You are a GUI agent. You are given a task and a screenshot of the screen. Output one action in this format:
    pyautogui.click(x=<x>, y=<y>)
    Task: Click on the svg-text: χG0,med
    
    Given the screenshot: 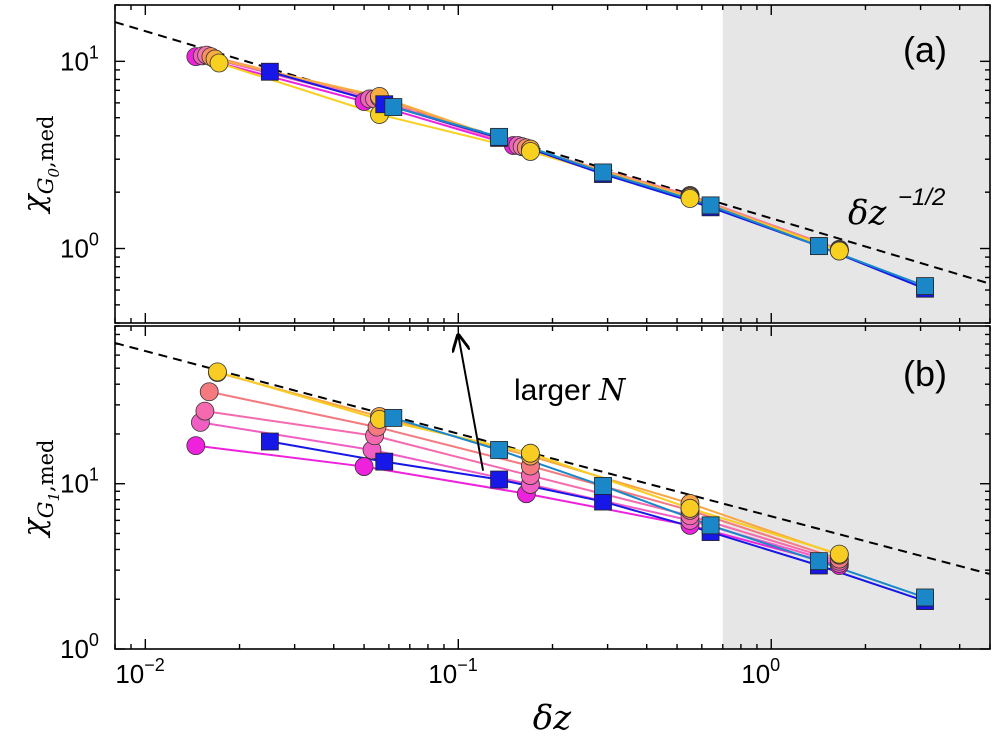 What is the action you would take?
    pyautogui.click(x=40, y=165)
    